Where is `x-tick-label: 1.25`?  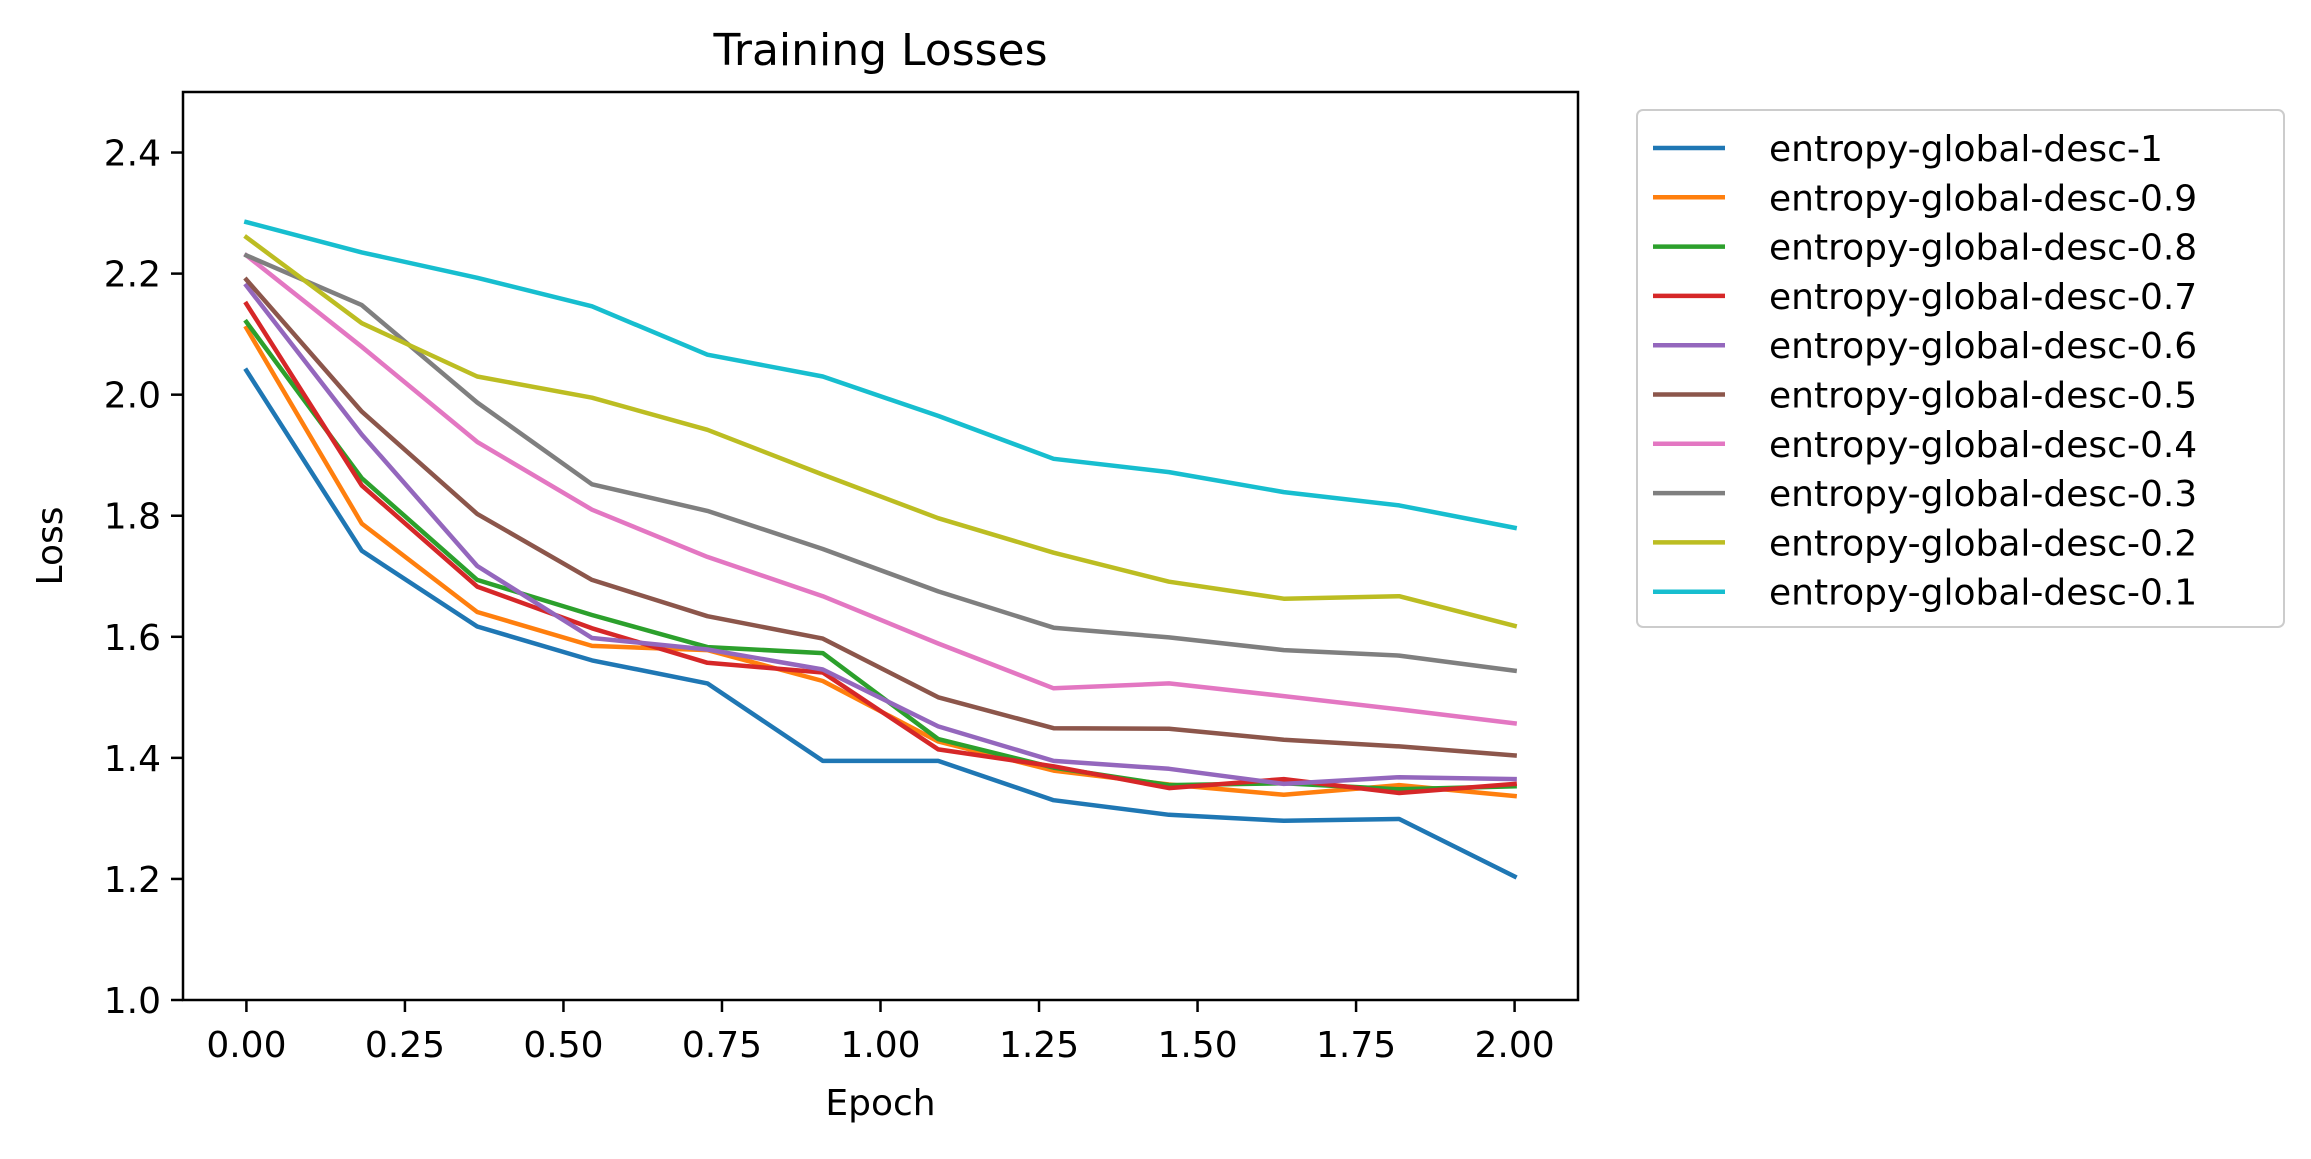
x-tick-label: 1.25 is located at coordinates (1039, 1045).